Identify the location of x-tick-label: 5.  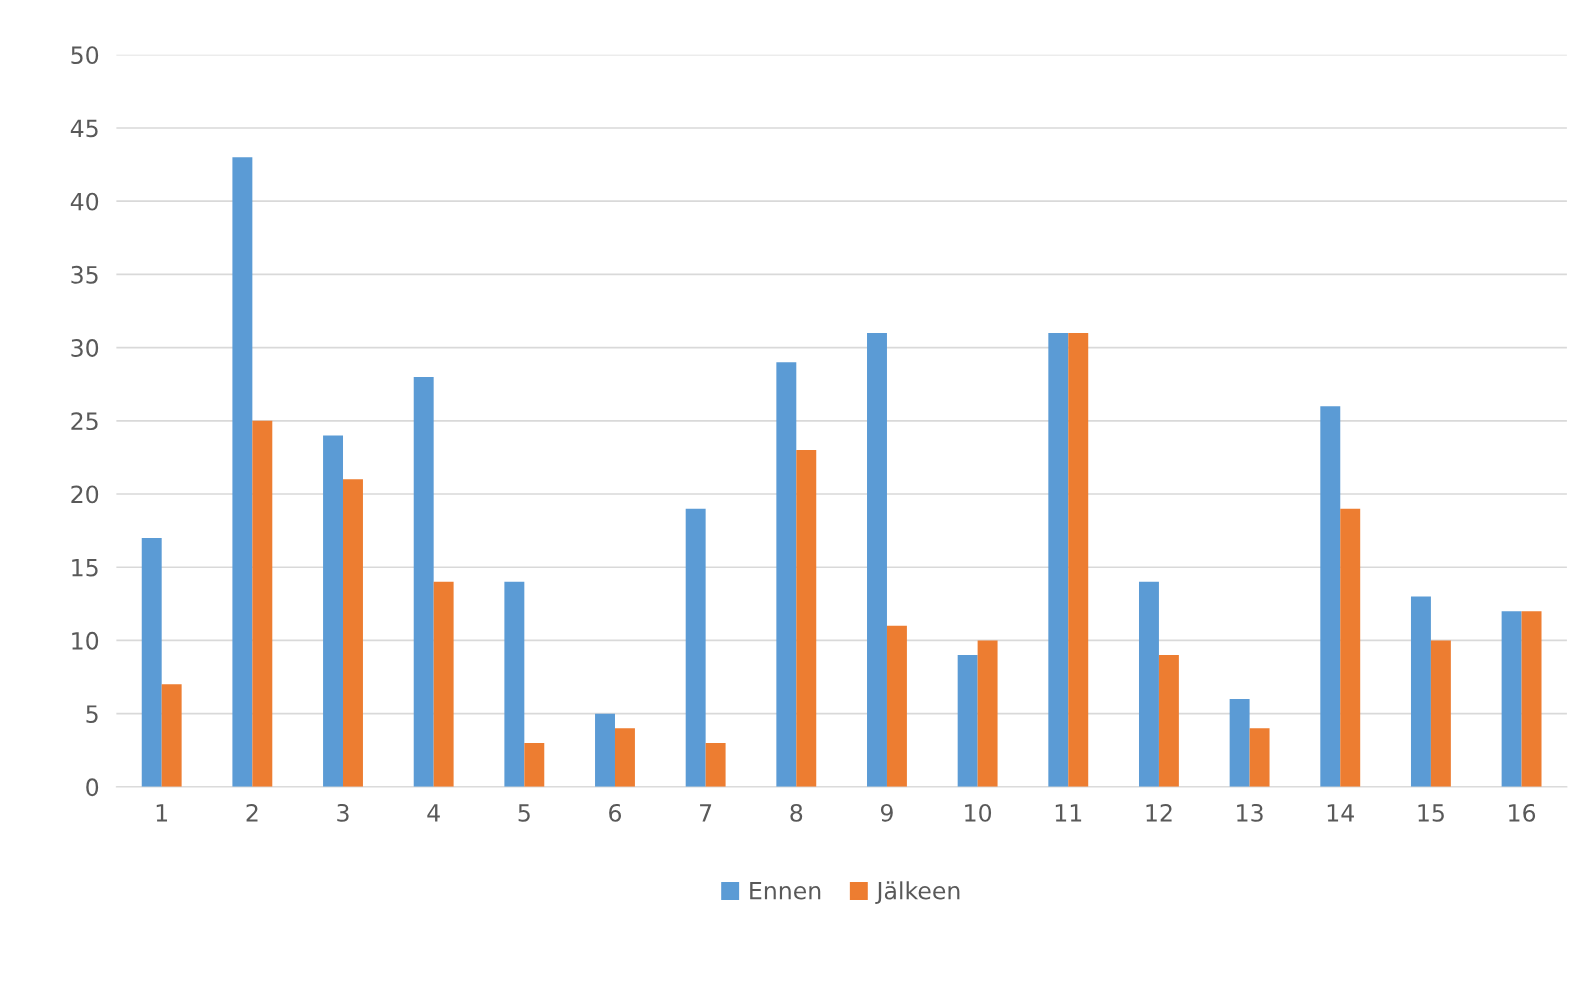
(524, 813).